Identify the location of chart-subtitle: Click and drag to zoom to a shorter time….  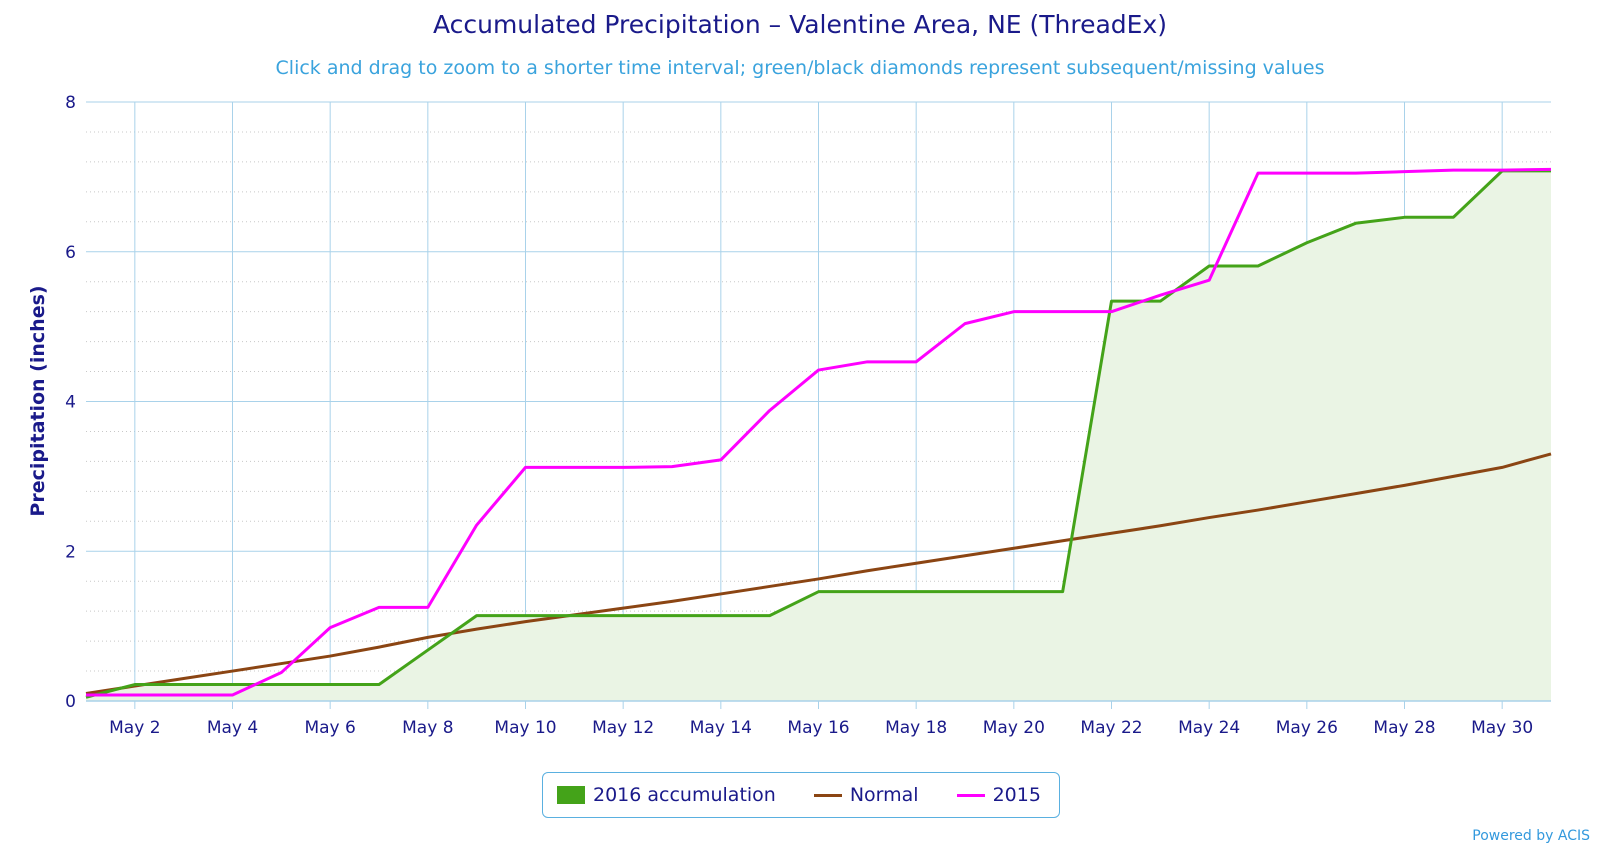
(800, 68).